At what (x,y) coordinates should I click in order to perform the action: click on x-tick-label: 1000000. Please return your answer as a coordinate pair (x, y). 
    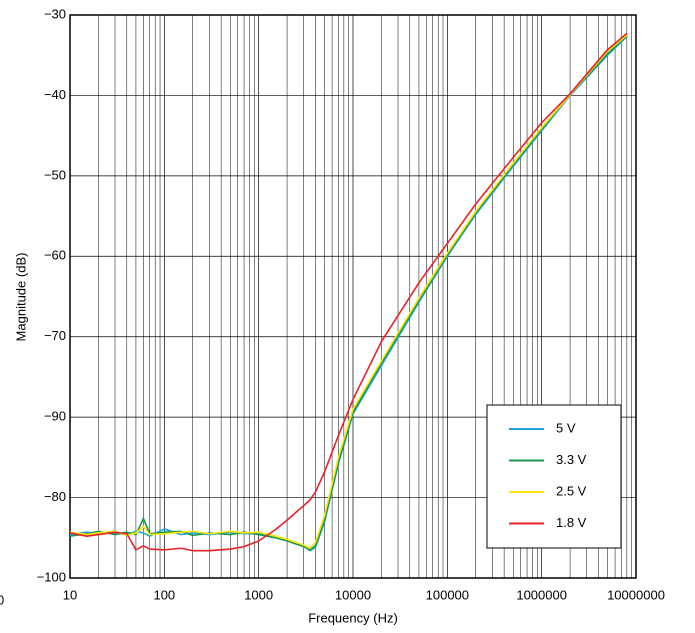
    Looking at the image, I should click on (541, 594).